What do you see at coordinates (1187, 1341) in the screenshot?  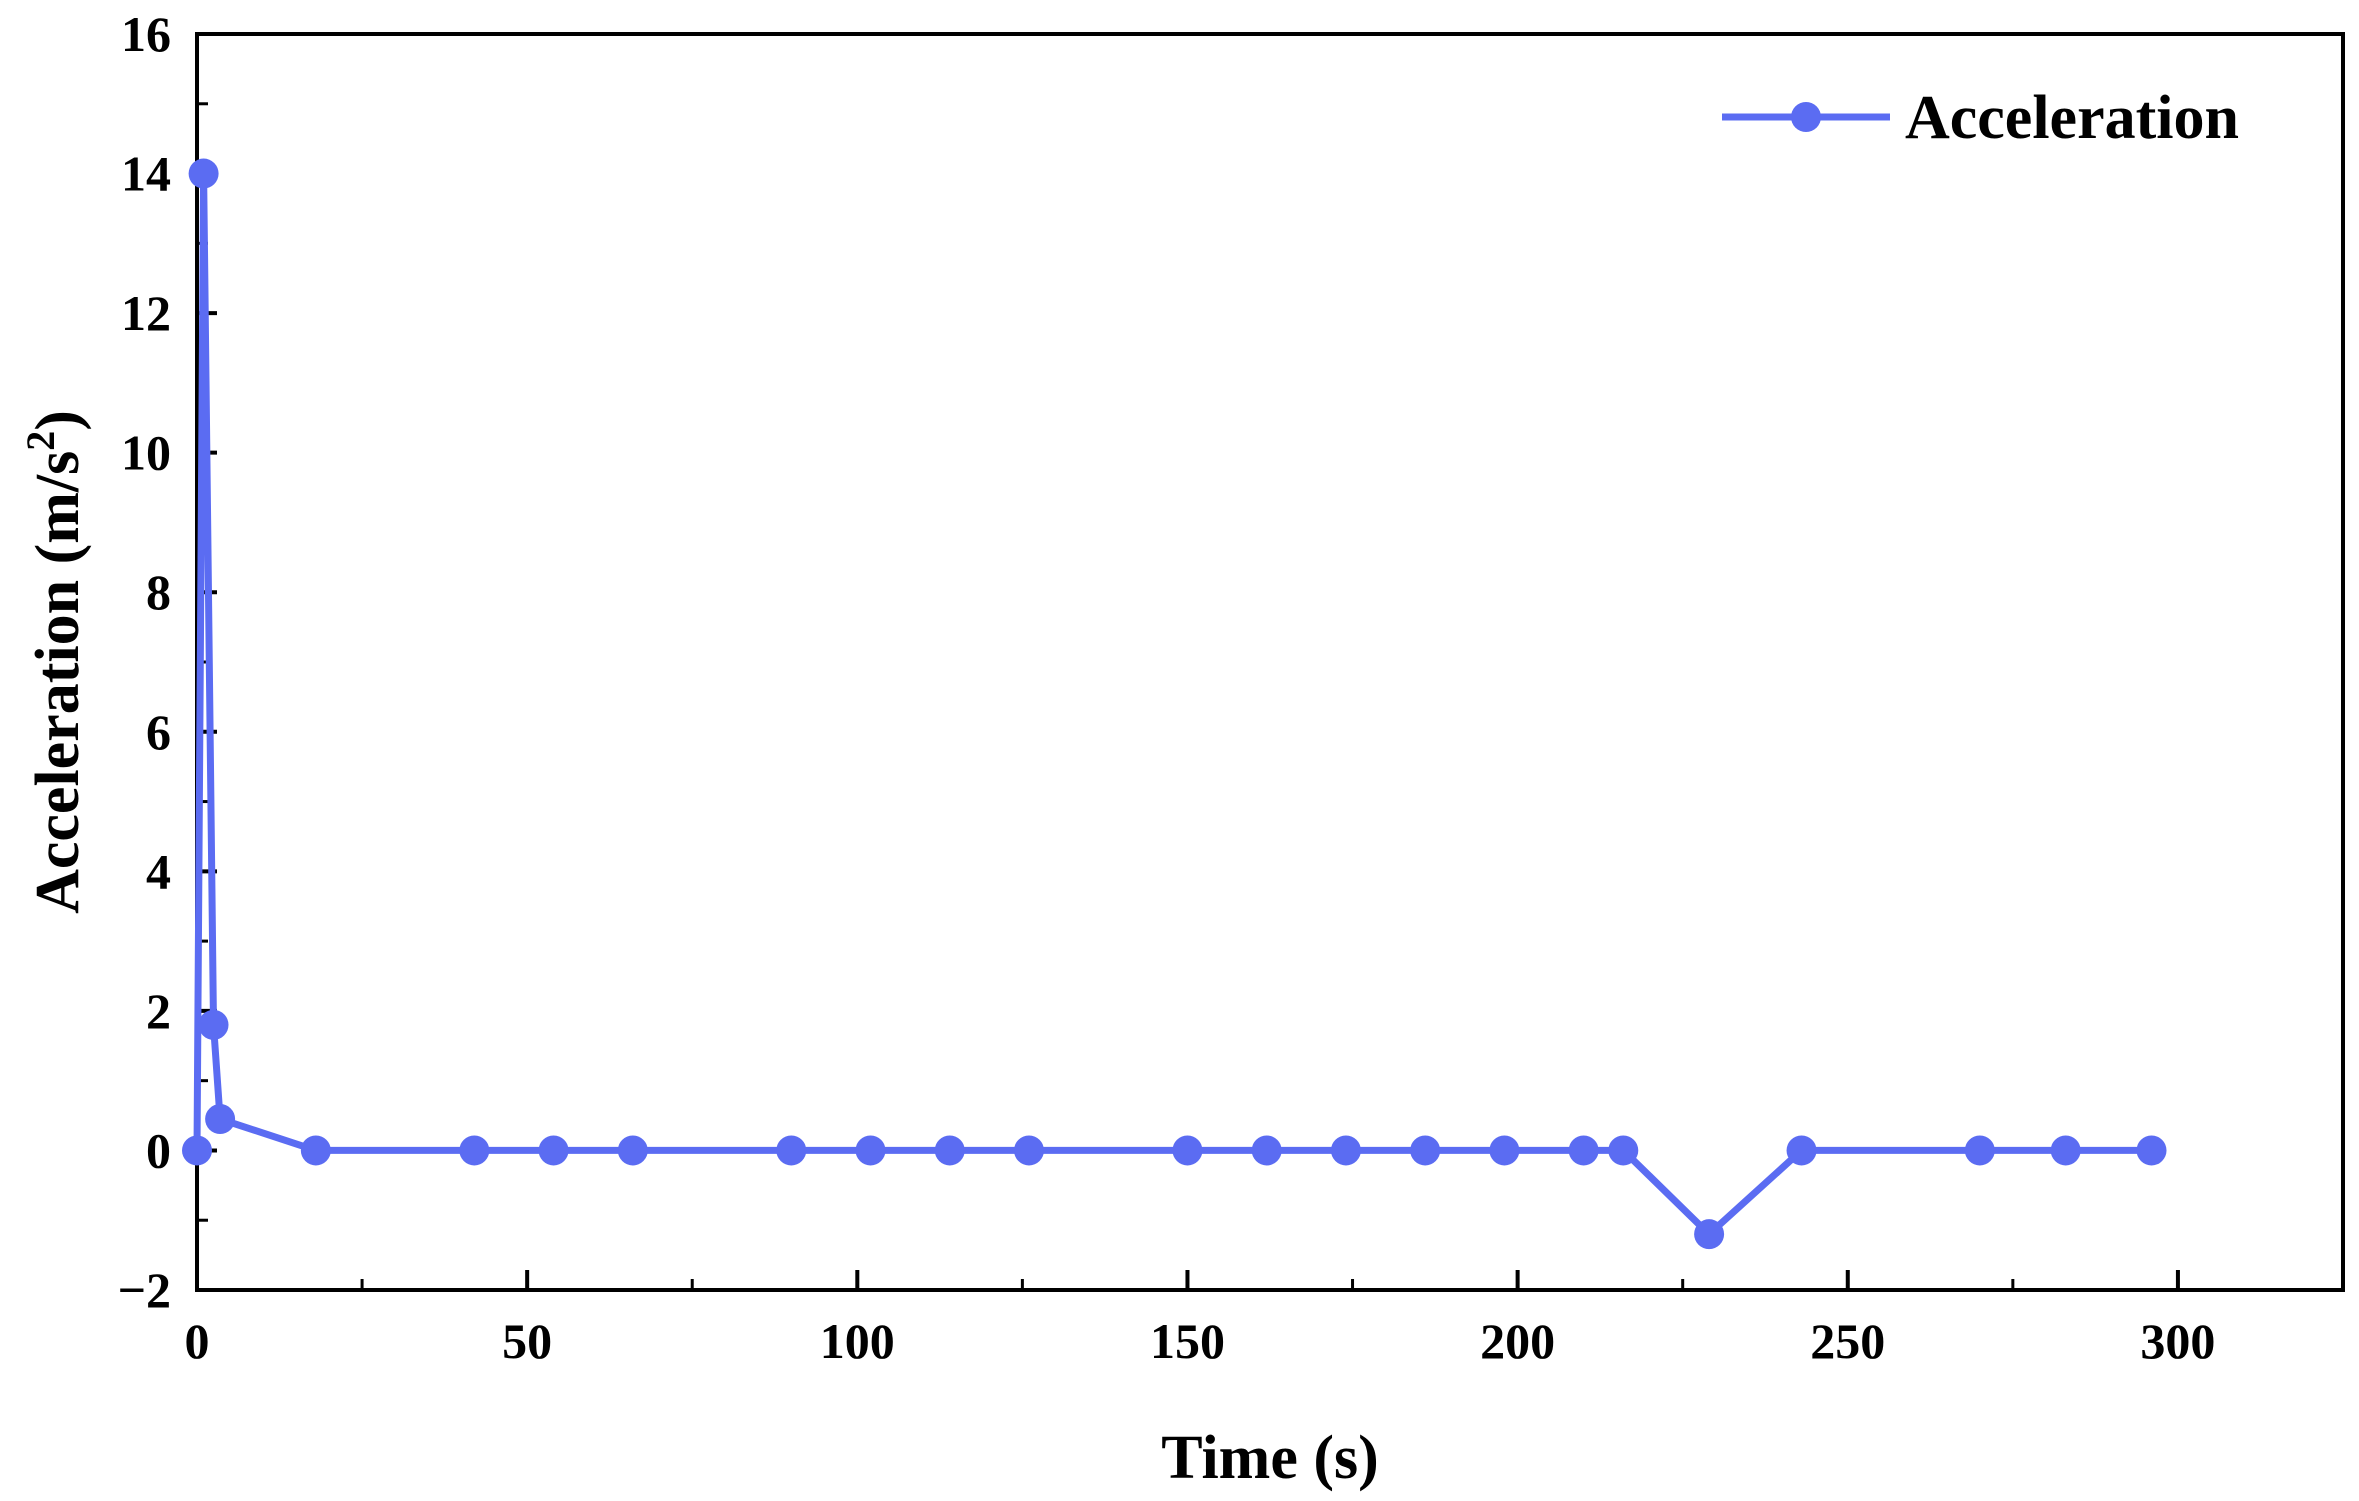 I see `x-tick-label: 150` at bounding box center [1187, 1341].